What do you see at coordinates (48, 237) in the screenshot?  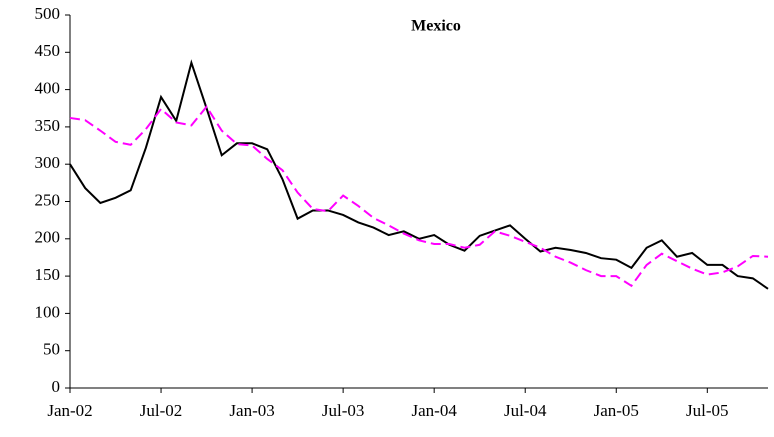 I see `y-tick-label: 200` at bounding box center [48, 237].